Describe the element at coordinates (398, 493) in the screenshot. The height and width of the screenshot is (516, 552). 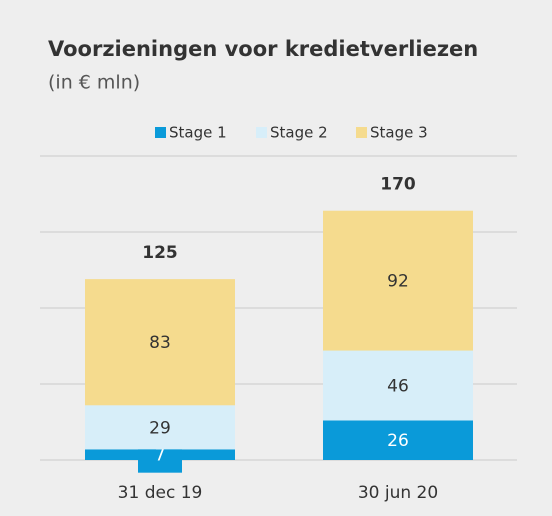
I see `x-tick-label: 30 jun 20` at that location.